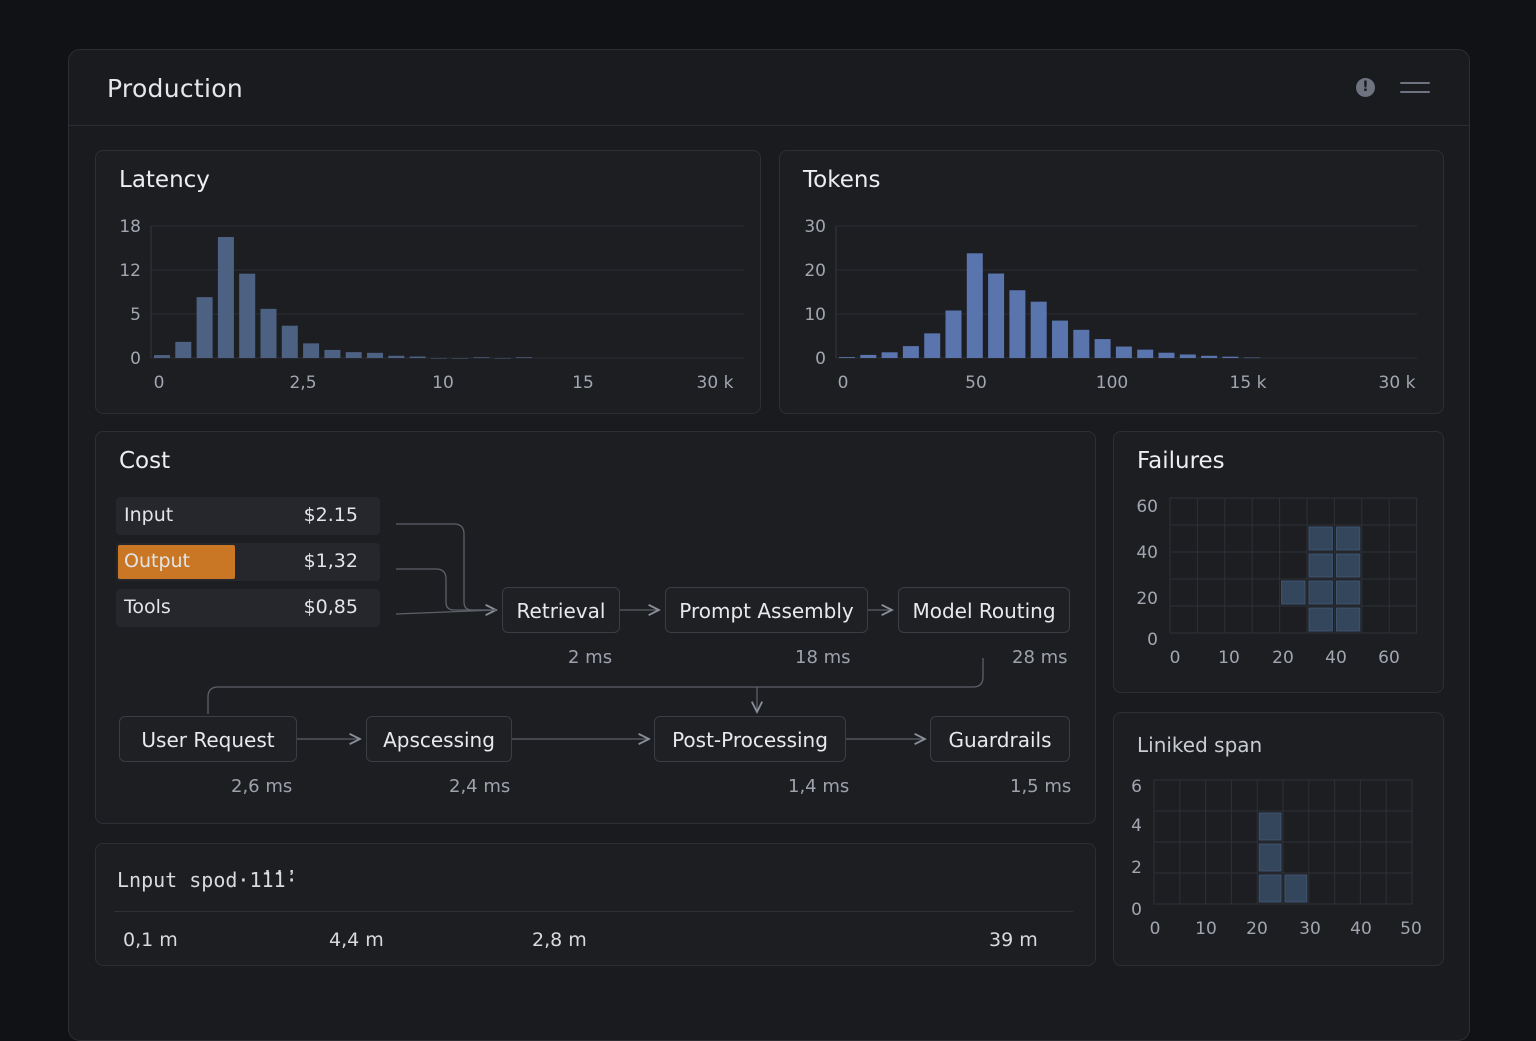  What do you see at coordinates (135, 315) in the screenshot?
I see `y-tick-label: 5` at bounding box center [135, 315].